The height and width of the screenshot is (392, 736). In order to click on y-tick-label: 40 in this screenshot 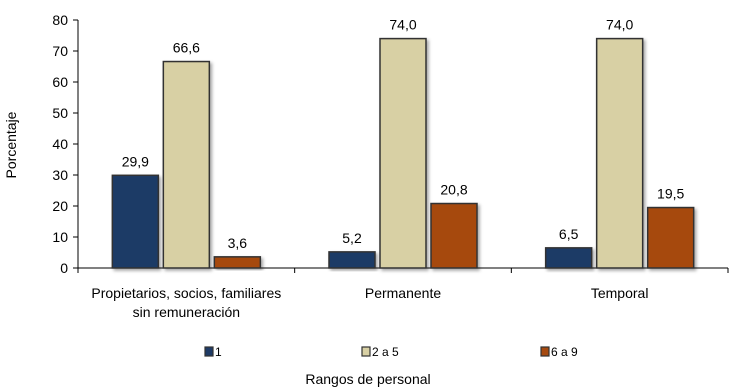, I will do `click(60, 144)`.